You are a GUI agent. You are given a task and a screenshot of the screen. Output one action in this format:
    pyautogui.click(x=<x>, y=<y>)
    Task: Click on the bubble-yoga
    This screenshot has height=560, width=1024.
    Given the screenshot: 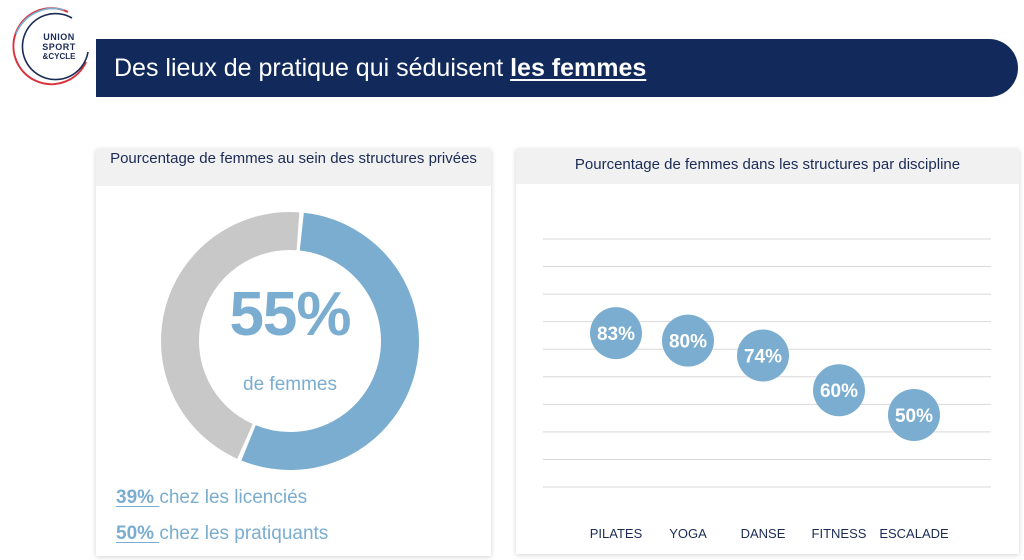 What is the action you would take?
    pyautogui.click(x=688, y=340)
    